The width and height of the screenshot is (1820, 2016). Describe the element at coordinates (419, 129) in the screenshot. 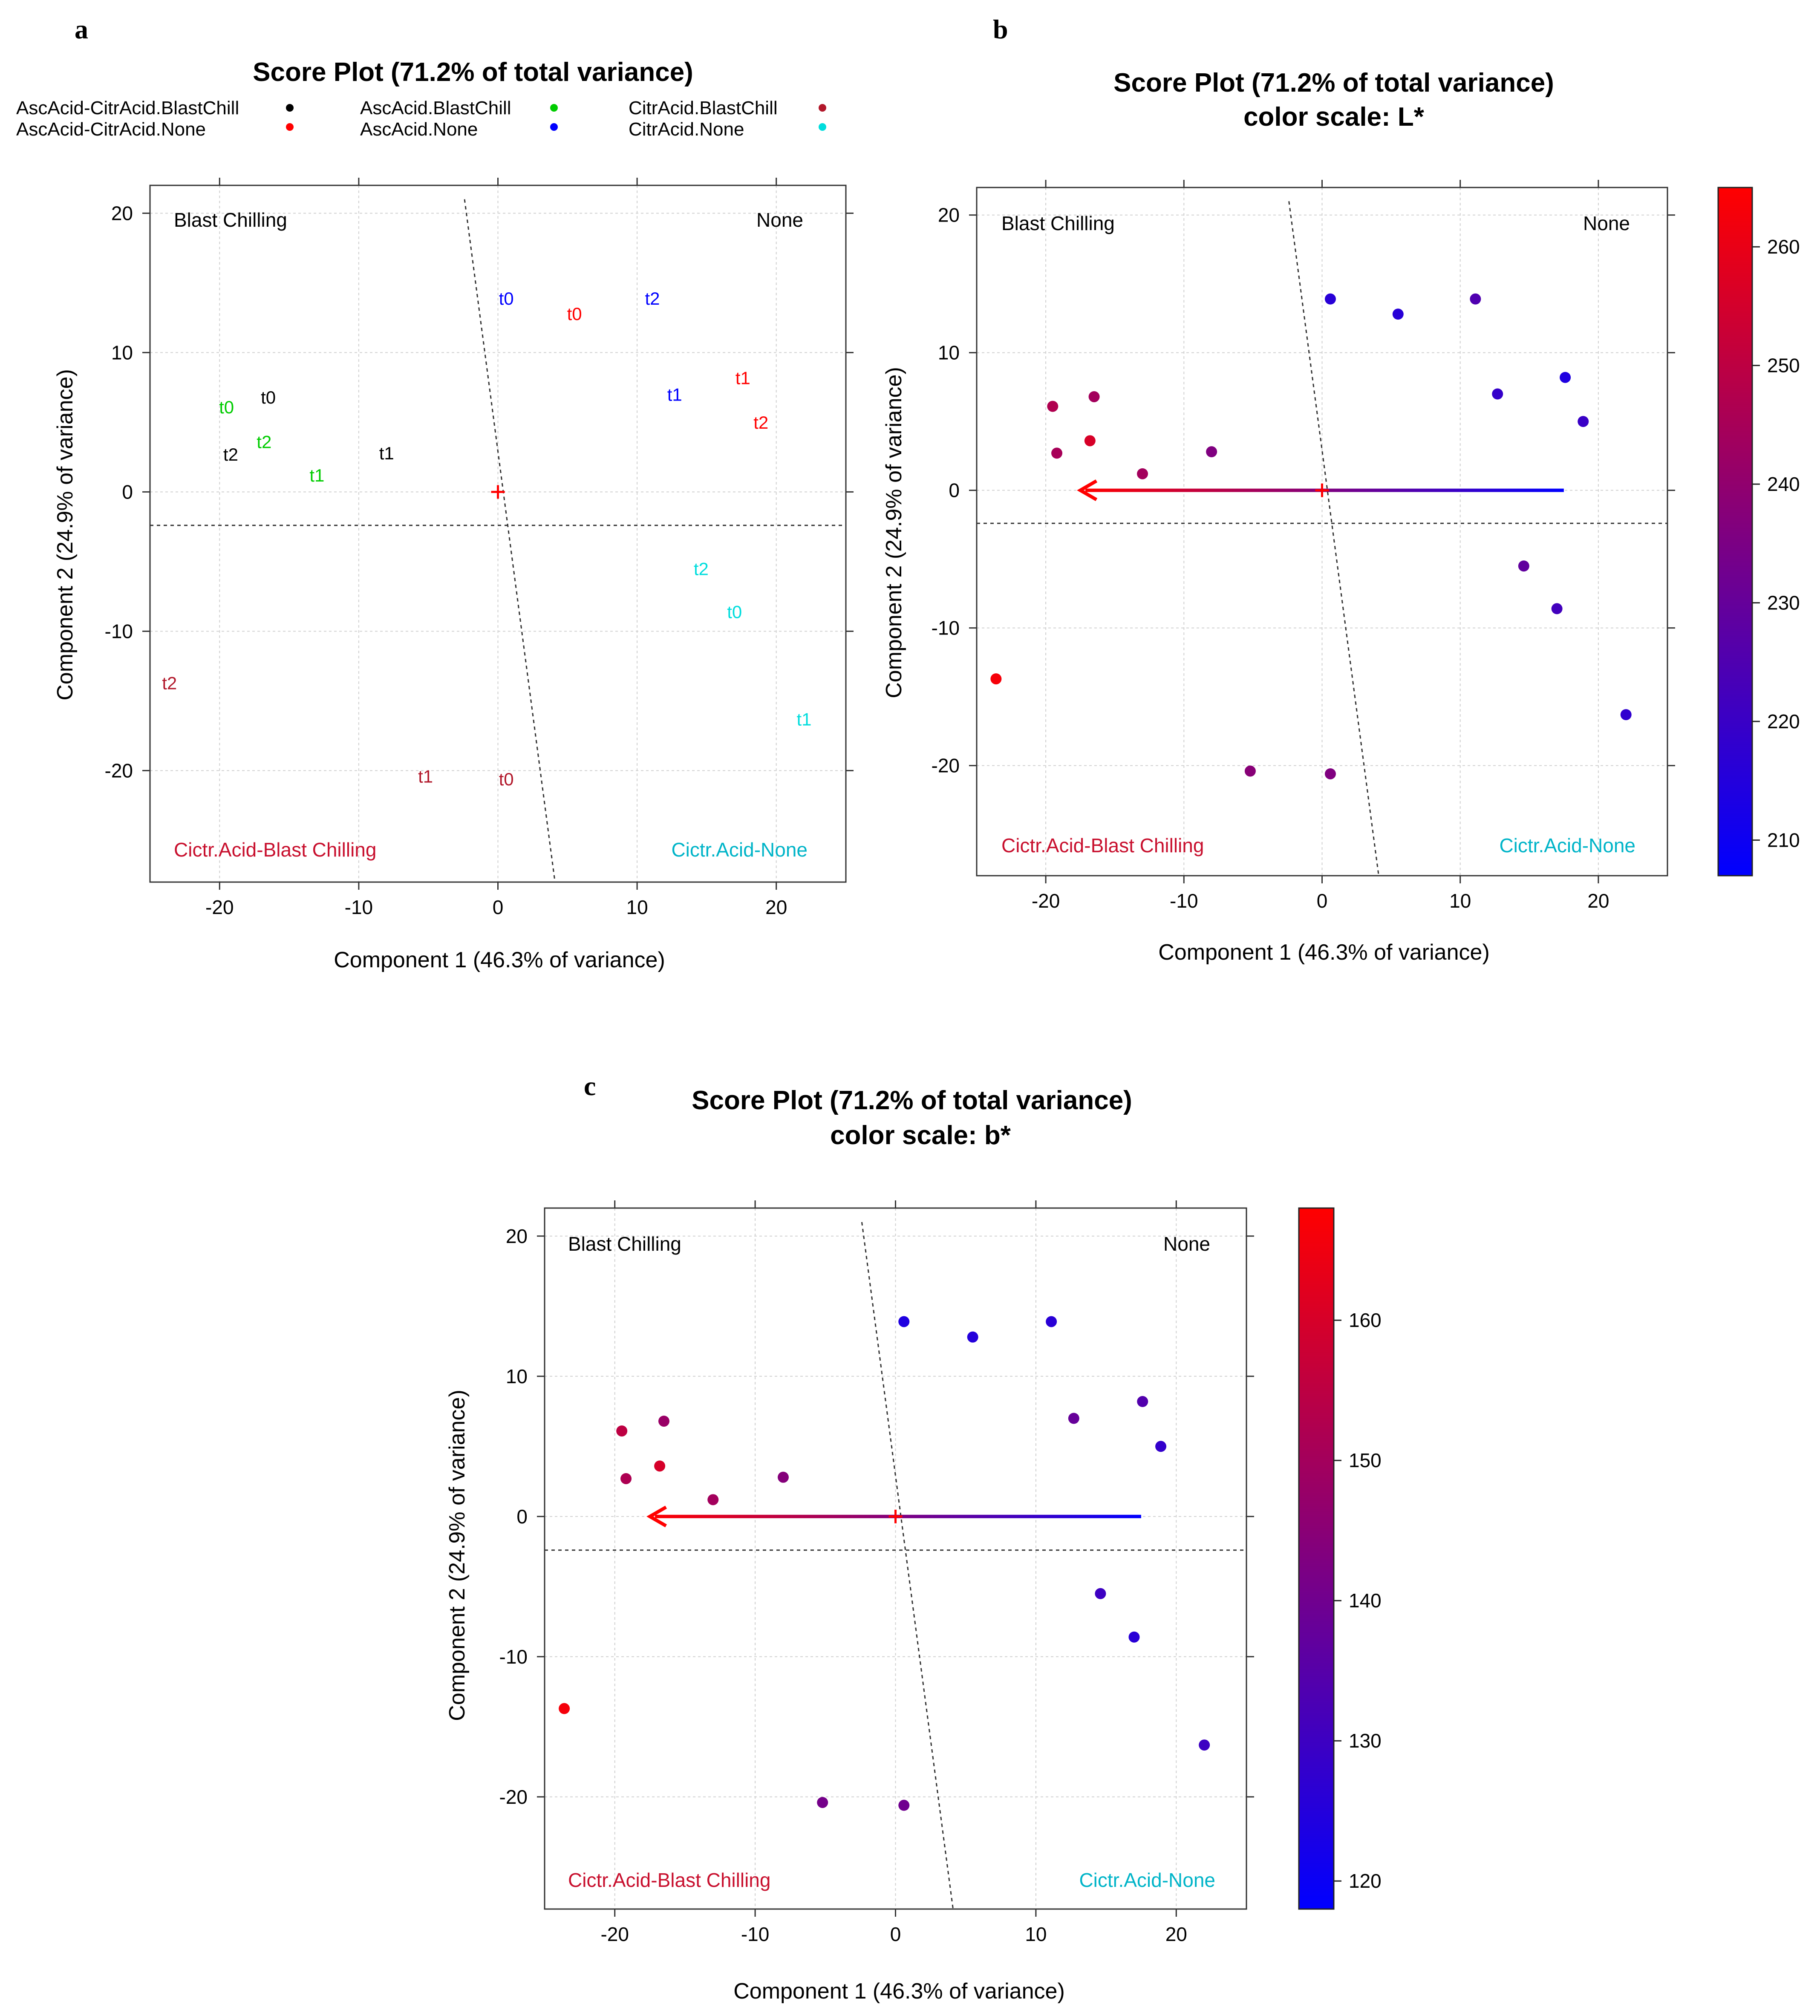

I see `legend-label-ascacid-none: AscAcid.None` at that location.